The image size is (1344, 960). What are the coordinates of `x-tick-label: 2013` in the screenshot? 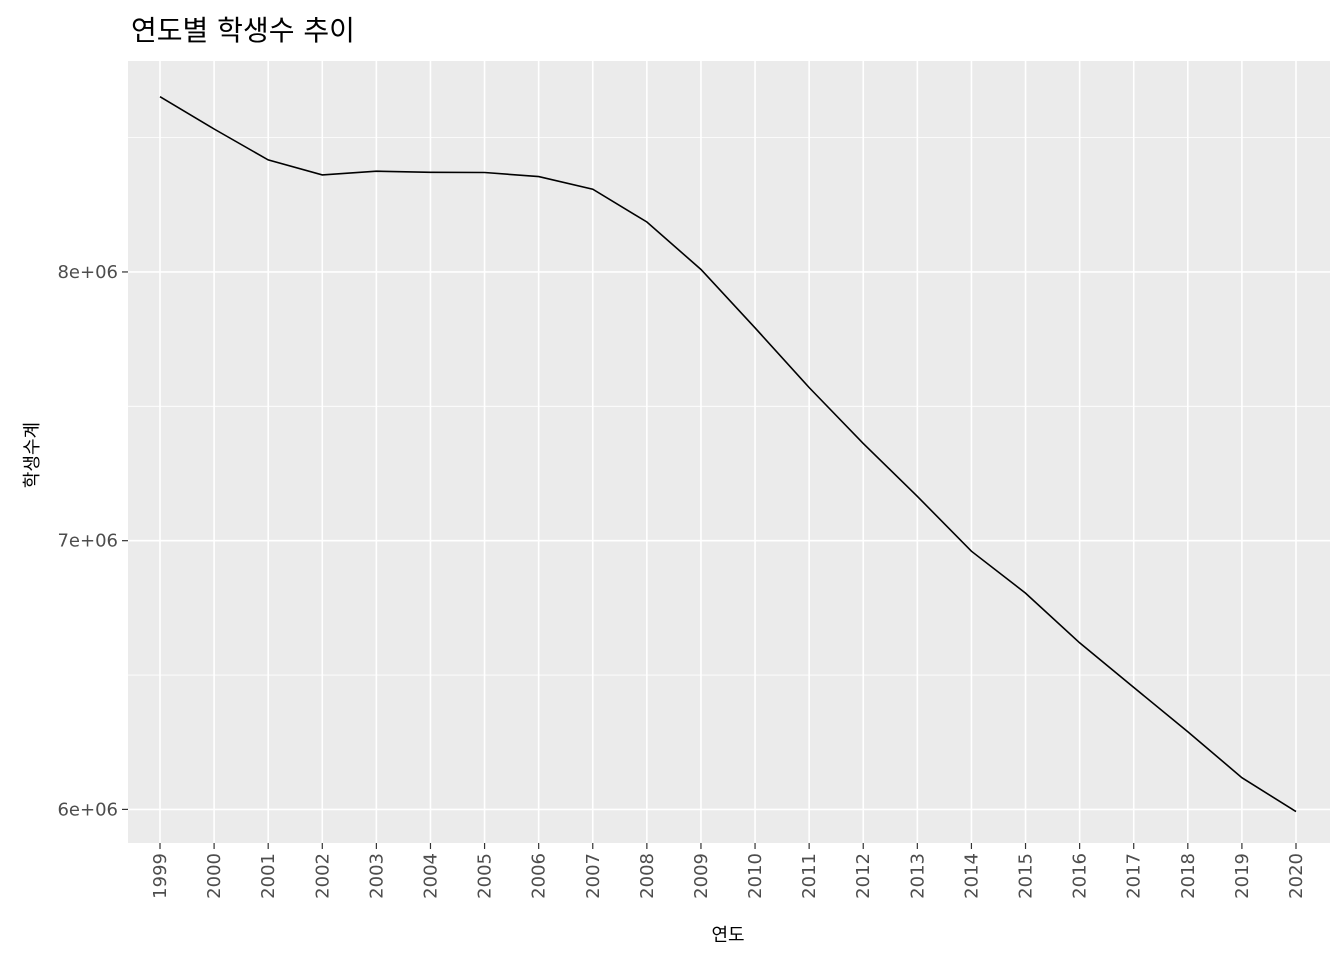 It's located at (917, 876).